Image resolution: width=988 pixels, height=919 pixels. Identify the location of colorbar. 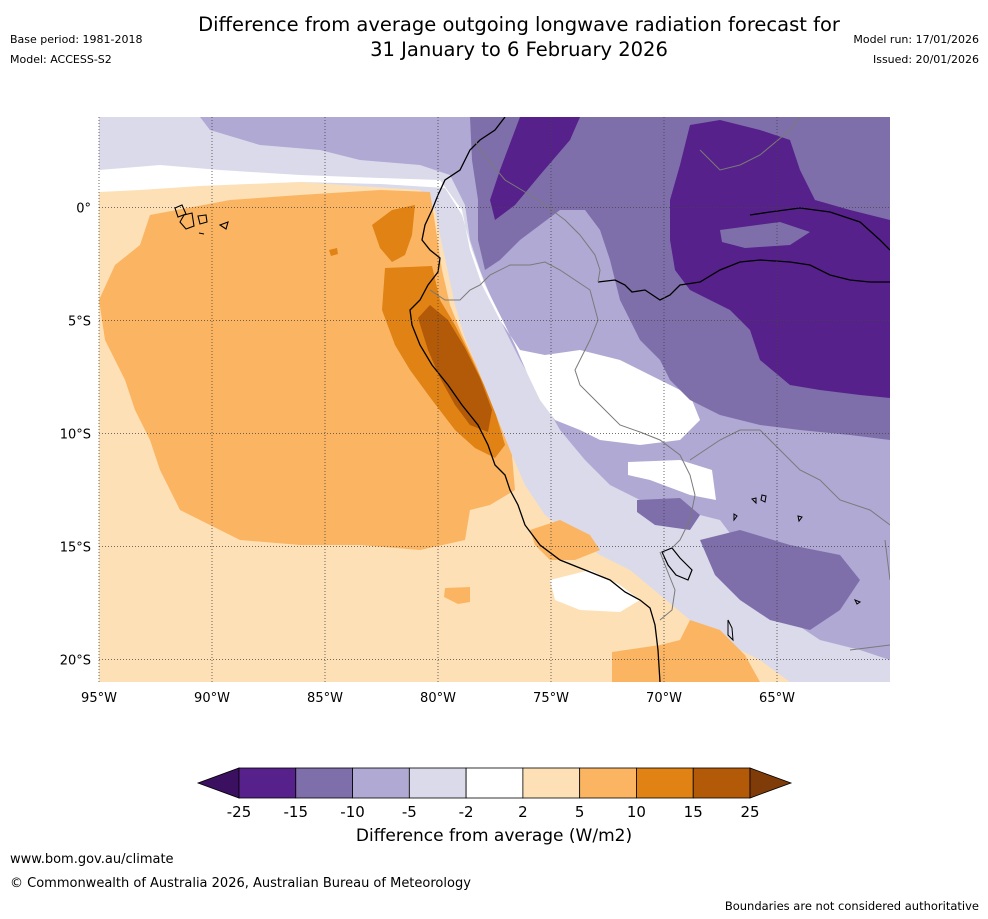
(494, 783).